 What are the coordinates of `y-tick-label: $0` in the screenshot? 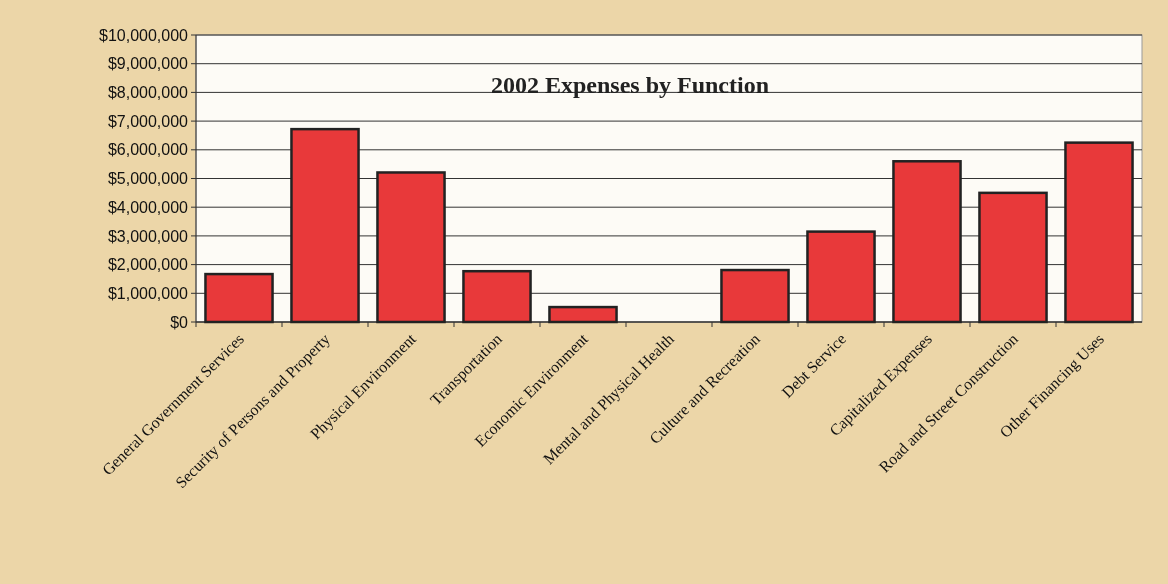 It's located at (179, 322).